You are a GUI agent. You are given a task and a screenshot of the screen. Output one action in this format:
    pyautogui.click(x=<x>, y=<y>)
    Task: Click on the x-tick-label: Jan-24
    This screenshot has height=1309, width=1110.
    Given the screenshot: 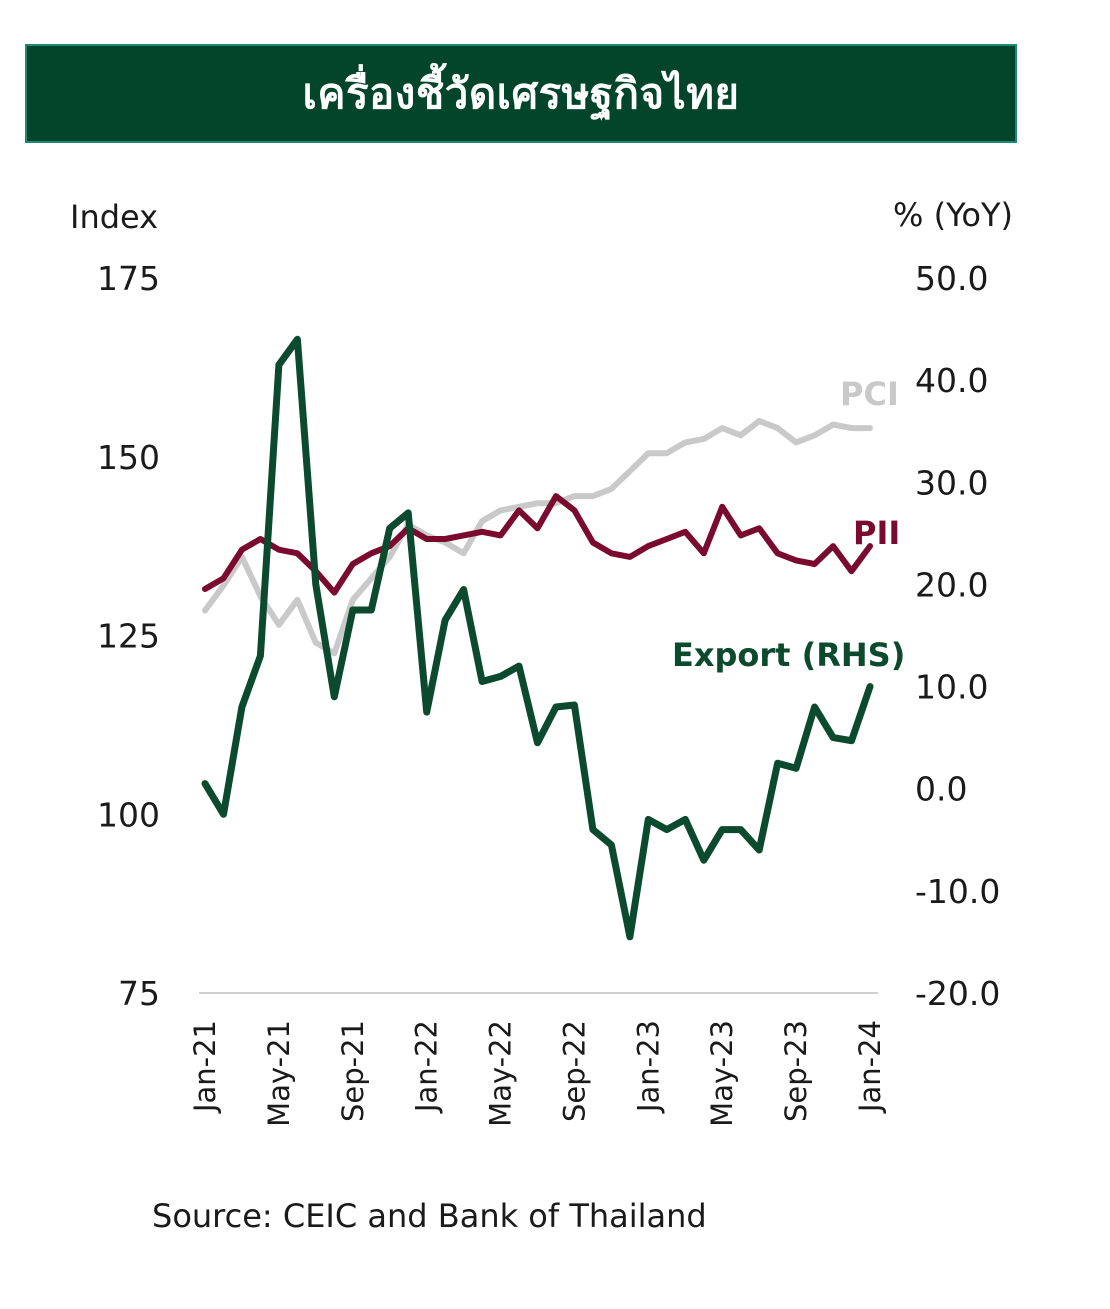 What is the action you would take?
    pyautogui.click(x=870, y=1067)
    